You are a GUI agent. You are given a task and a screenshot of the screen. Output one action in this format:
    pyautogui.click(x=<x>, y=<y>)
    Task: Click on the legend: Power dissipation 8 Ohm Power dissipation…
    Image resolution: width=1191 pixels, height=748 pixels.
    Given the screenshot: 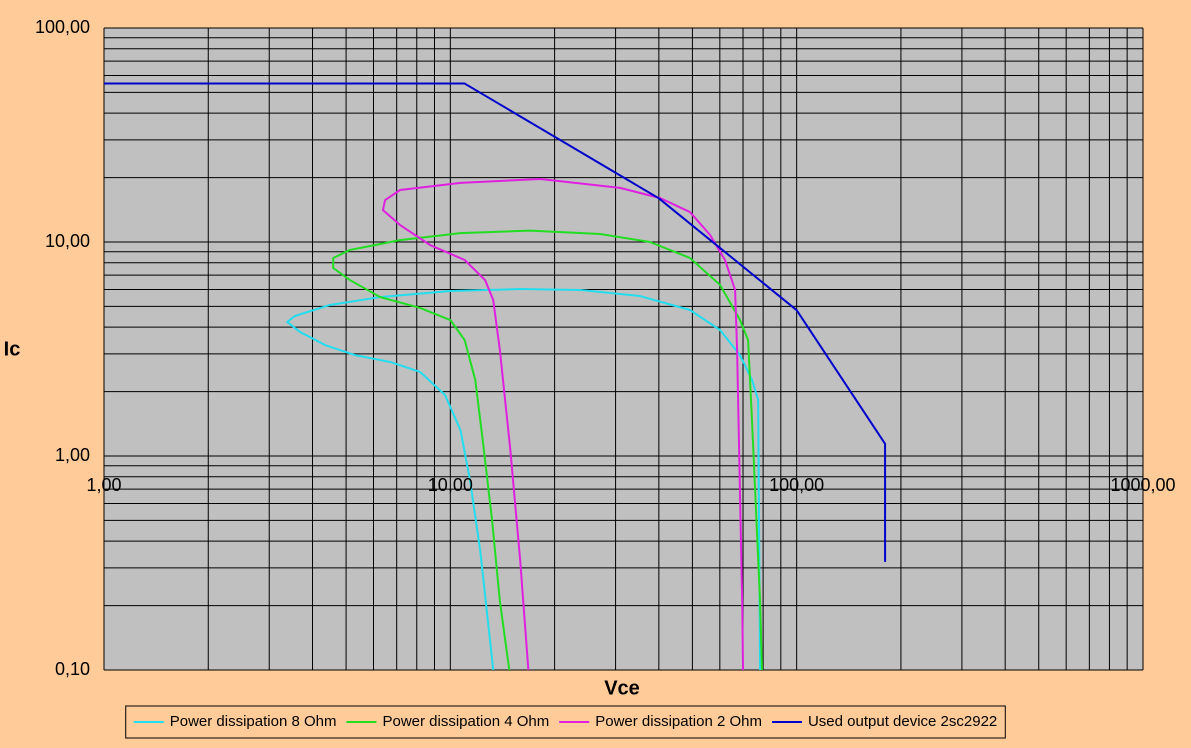 What is the action you would take?
    pyautogui.click(x=565, y=722)
    